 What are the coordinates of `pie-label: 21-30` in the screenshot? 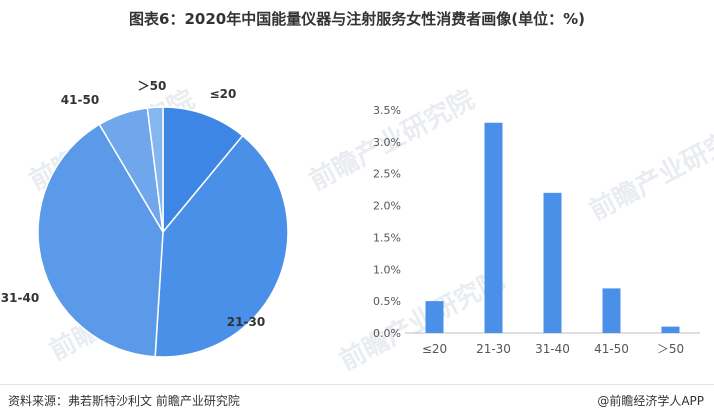 It's located at (246, 322).